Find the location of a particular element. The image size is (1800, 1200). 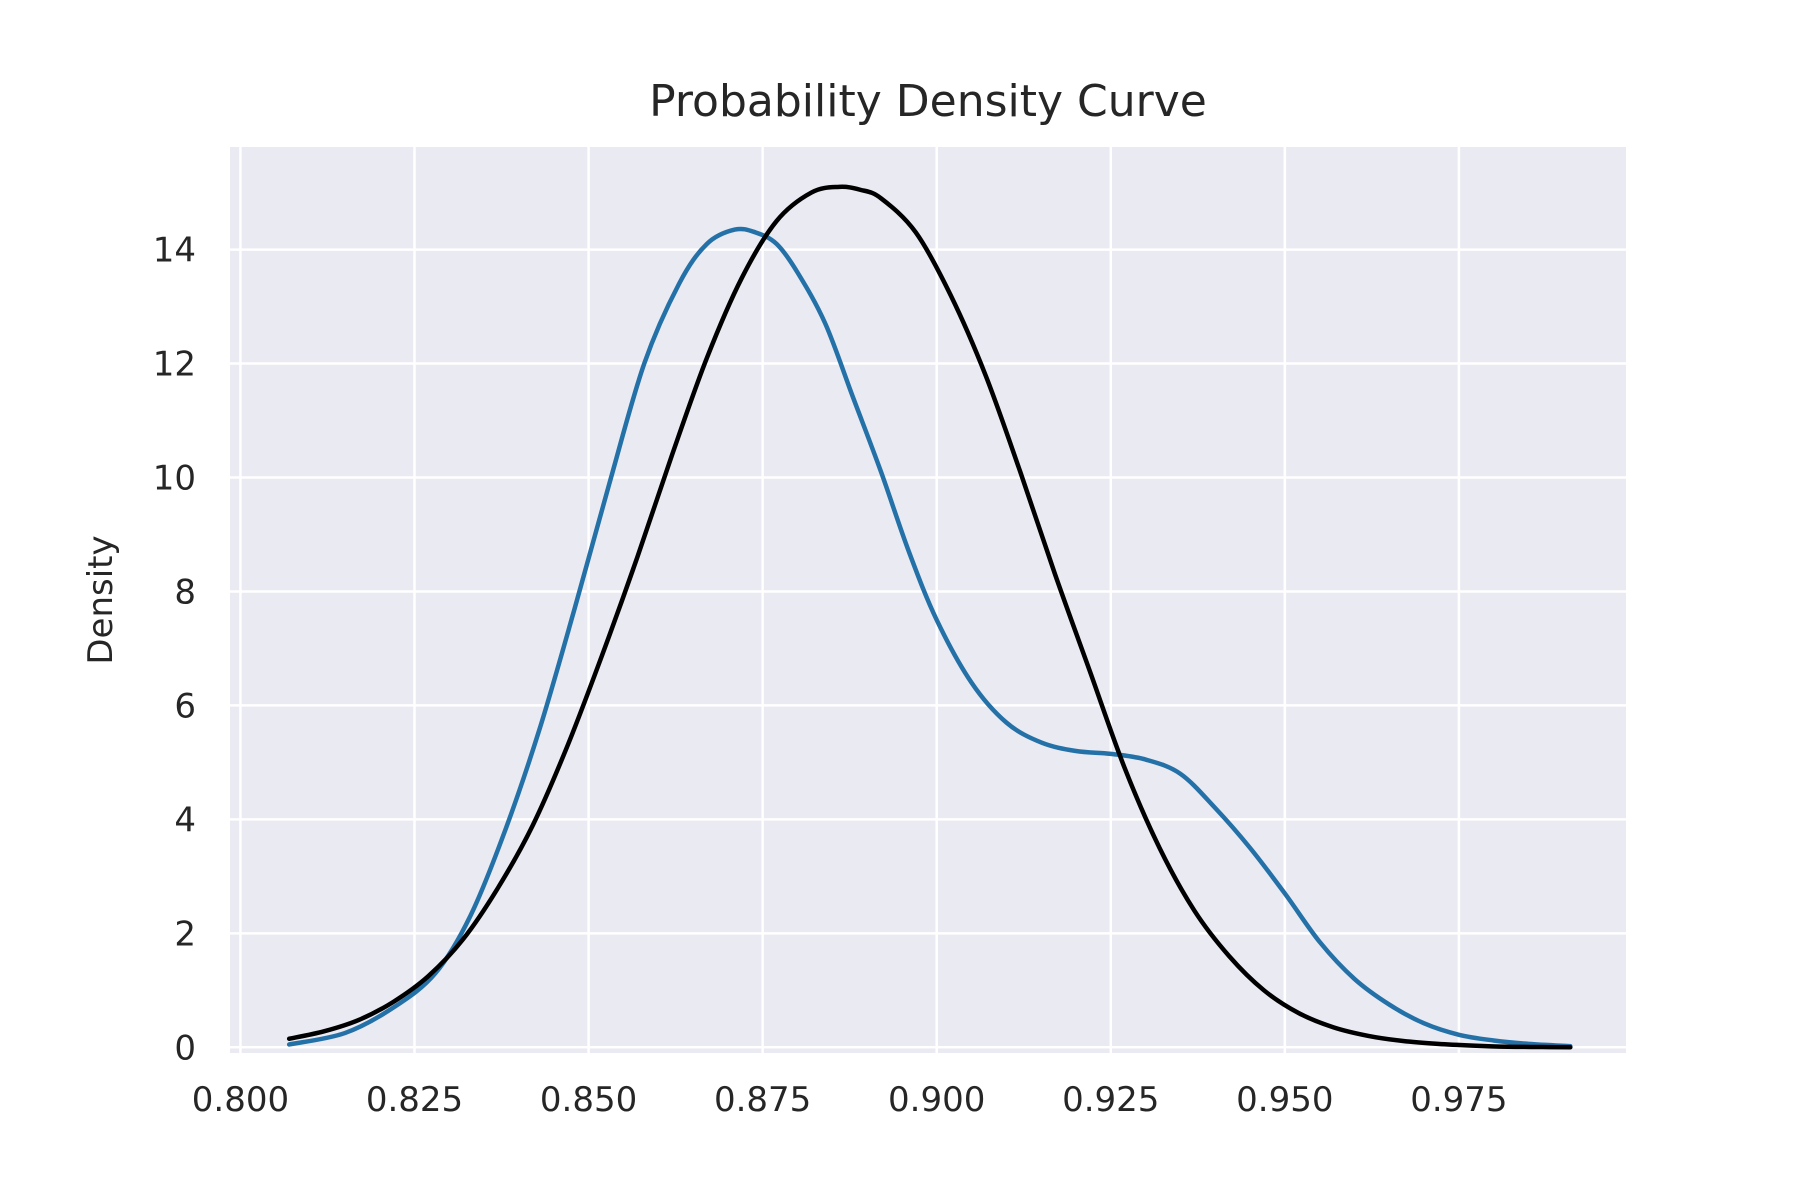

y-tick-label: 10 is located at coordinates (174, 478).